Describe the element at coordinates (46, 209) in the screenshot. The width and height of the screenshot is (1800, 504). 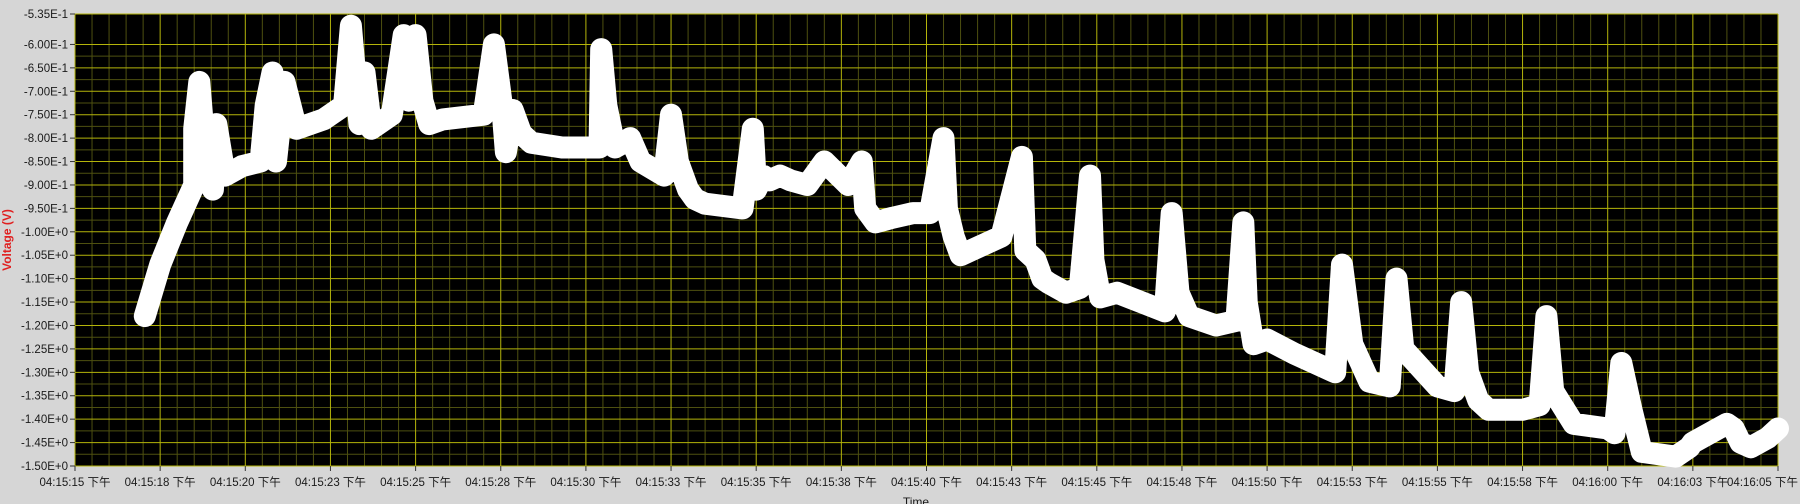
I see `y-tick-label: -9.50E-1` at that location.